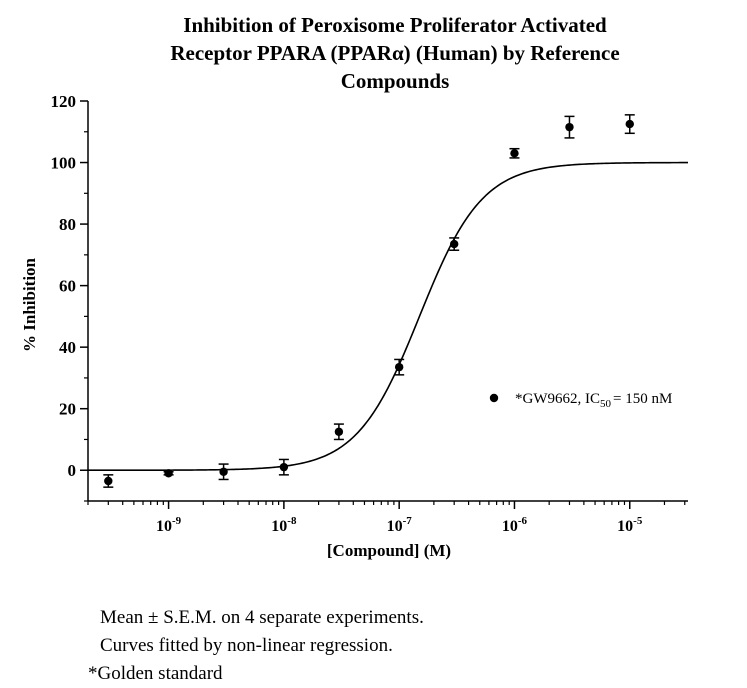  What do you see at coordinates (262, 617) in the screenshot?
I see `footnote-mean: Mean ± S.E.M. on 4 separate experiments.` at bounding box center [262, 617].